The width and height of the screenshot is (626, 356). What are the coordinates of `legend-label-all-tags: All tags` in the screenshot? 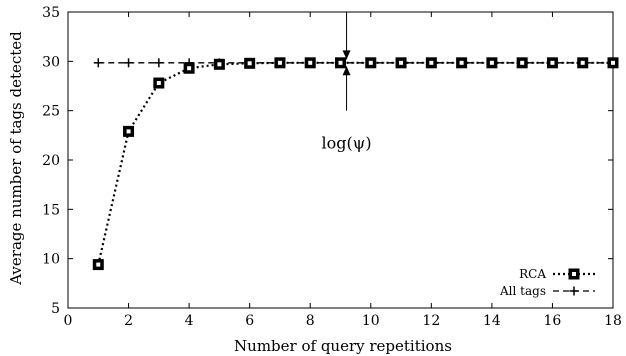 It's located at (522, 291).